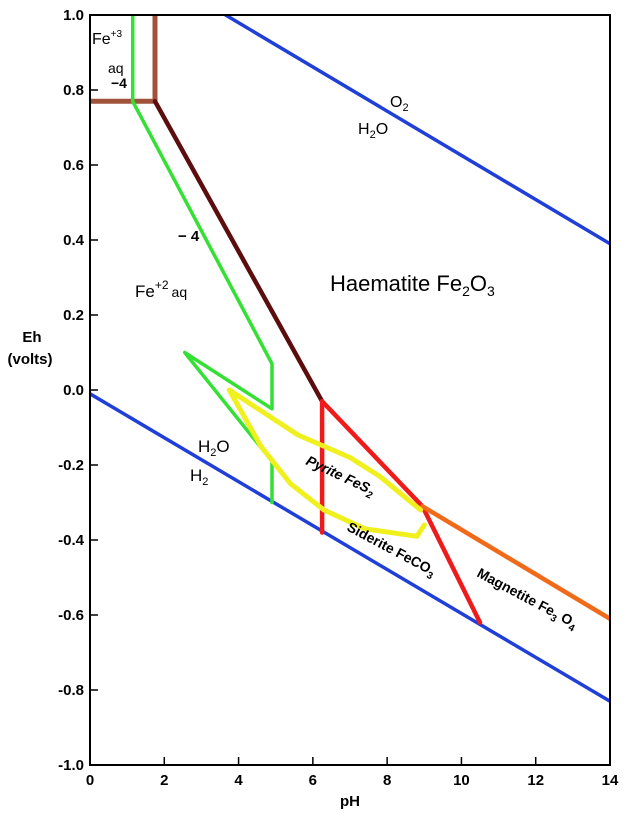 The height and width of the screenshot is (816, 627). Describe the element at coordinates (71, 765) in the screenshot. I see `y-tick-label: -1.0` at that location.